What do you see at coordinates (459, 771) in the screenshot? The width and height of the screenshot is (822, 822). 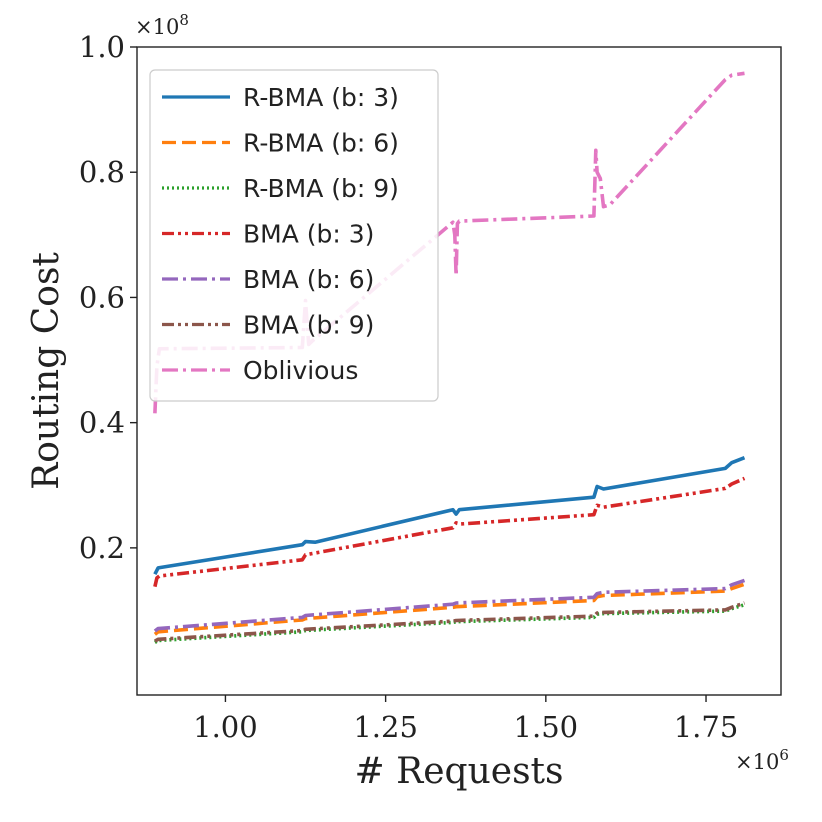 I see `x-axis-label: # Requests` at bounding box center [459, 771].